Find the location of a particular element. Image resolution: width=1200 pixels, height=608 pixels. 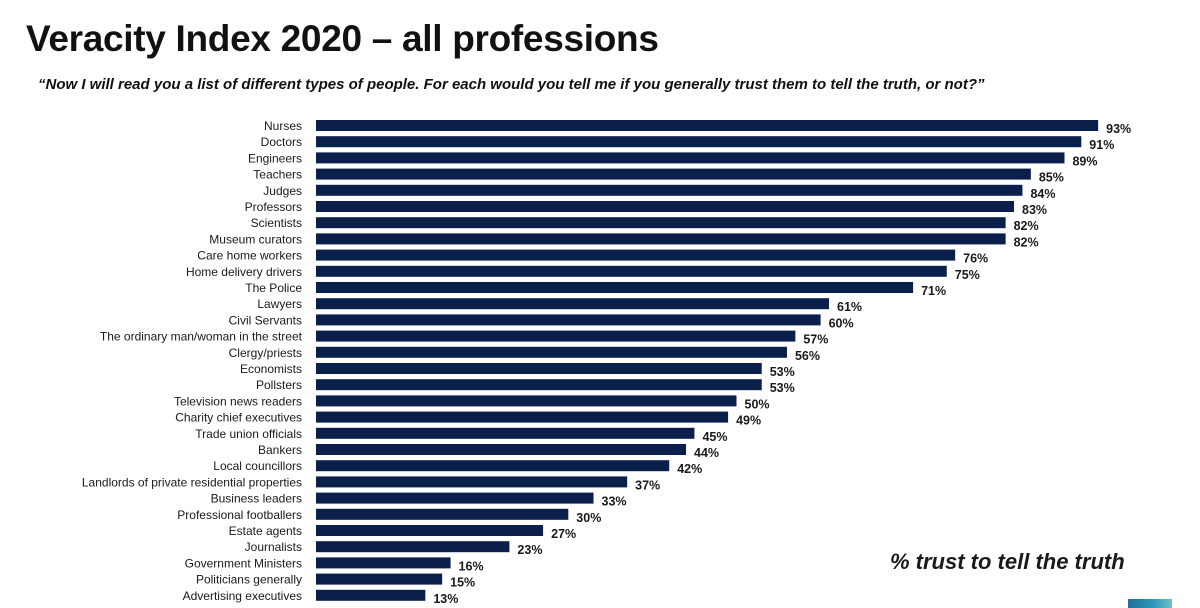

value-label: 71% is located at coordinates (933, 291).